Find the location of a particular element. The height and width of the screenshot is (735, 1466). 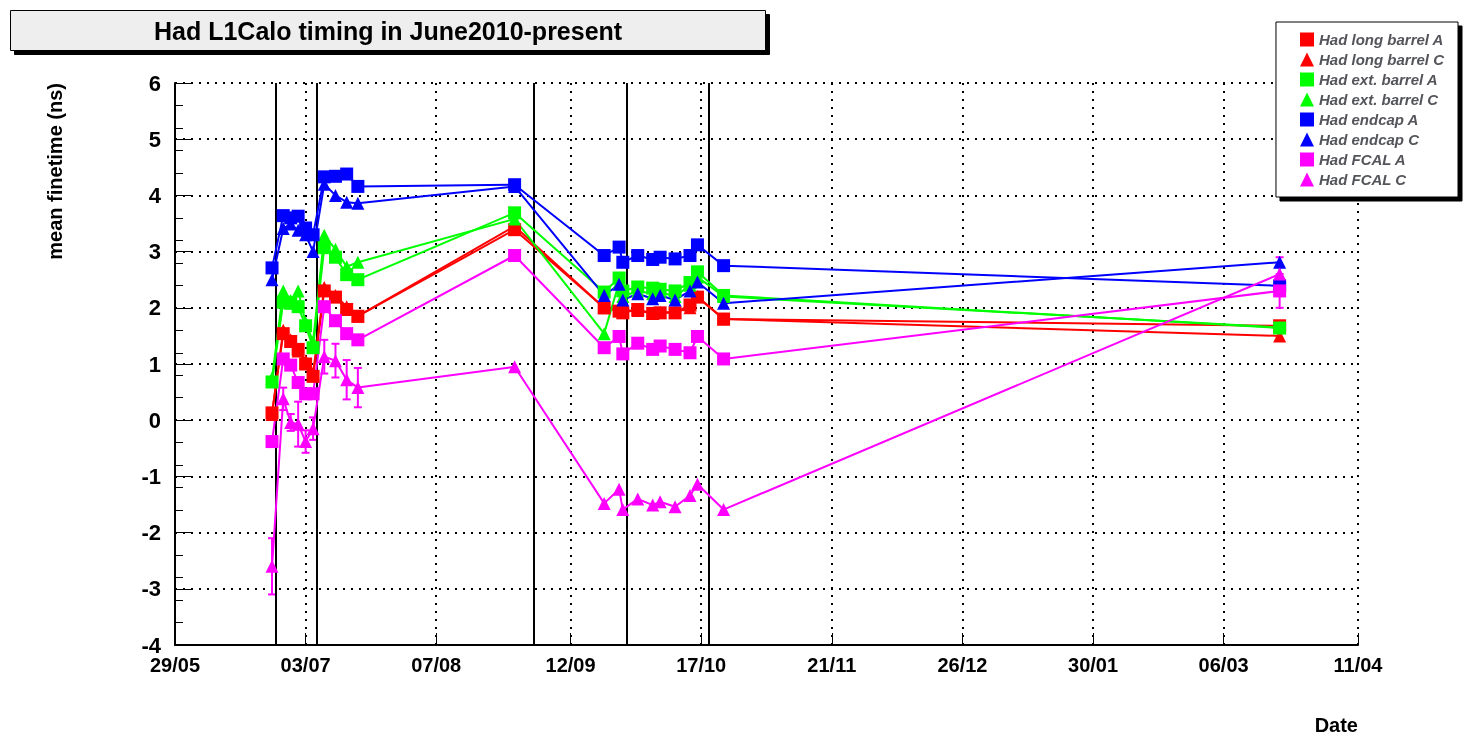

legend-label: Had endcap C is located at coordinates (1369, 139).